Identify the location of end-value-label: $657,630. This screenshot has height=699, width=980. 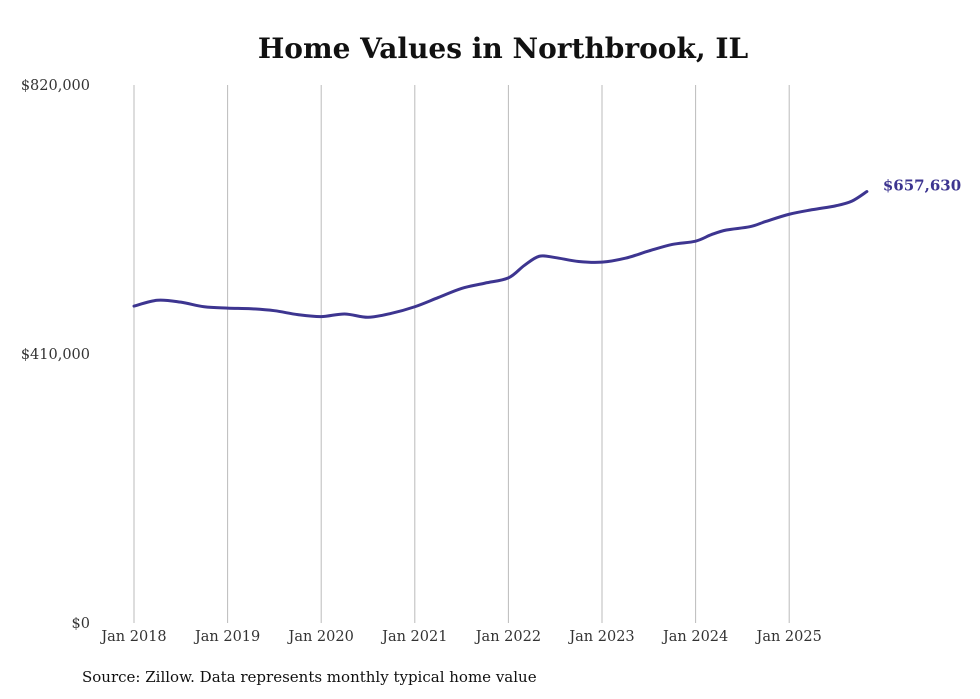
(922, 186).